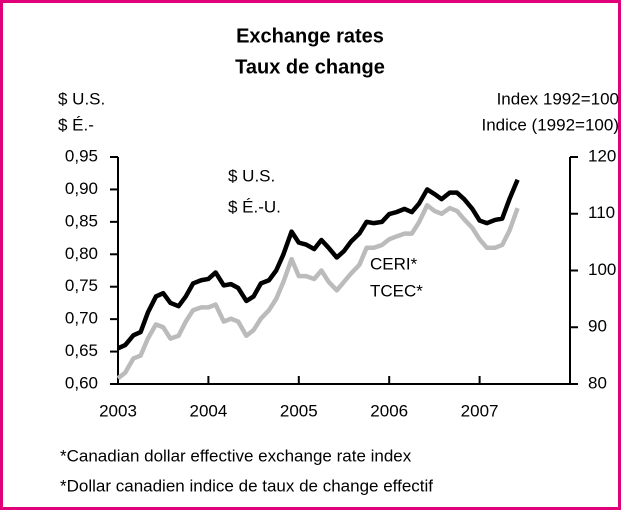 The width and height of the screenshot is (621, 510). Describe the element at coordinates (299, 410) in the screenshot. I see `x-tick-label: 2005` at that location.